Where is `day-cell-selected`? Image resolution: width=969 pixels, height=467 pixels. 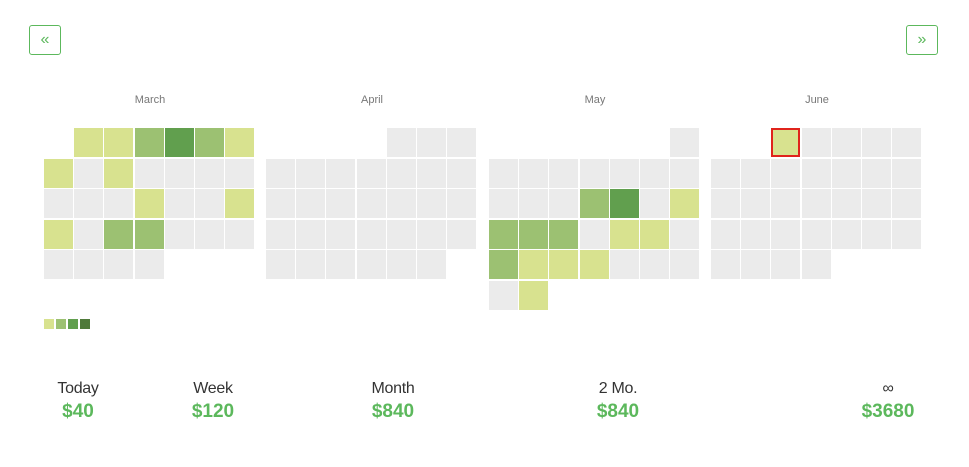
day-cell-selected is located at coordinates (786, 142).